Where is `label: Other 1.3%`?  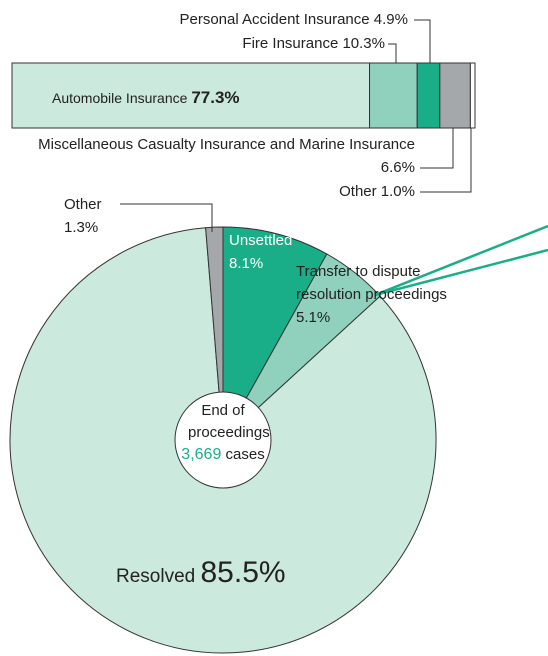
label: Other 1.3% is located at coordinates (83, 216).